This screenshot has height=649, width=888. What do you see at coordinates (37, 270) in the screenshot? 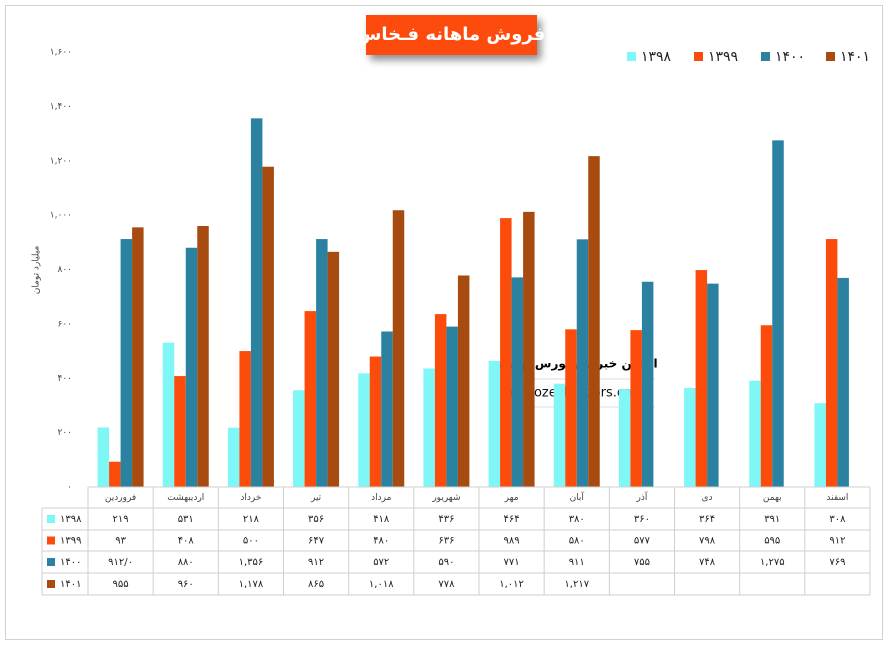
I see `y-axis-label: میلیارد تومان` at bounding box center [37, 270].